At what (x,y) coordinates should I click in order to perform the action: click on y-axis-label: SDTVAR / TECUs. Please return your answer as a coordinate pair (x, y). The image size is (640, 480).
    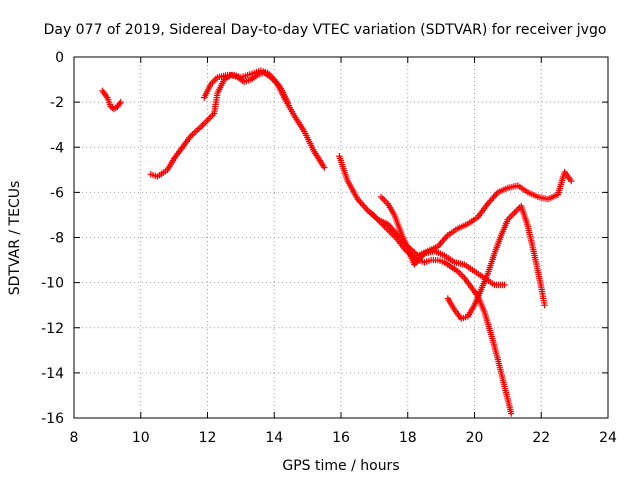
    Looking at the image, I should click on (15, 238).